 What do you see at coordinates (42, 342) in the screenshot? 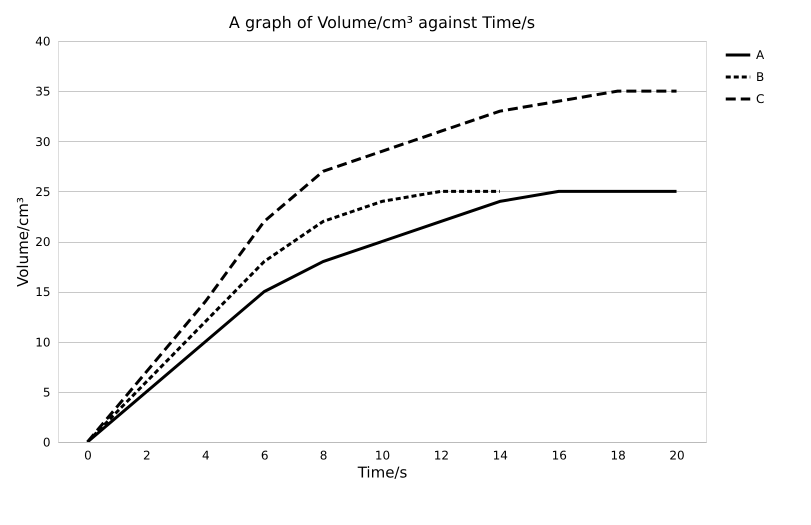
I see `y-tick-label: 10` at bounding box center [42, 342].